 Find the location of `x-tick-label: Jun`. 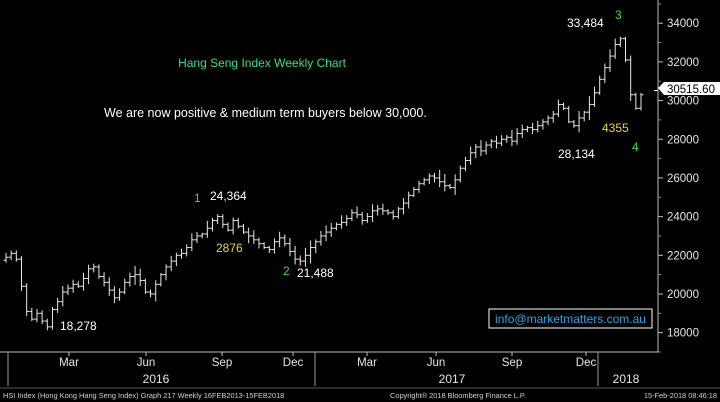

x-tick-label: Jun is located at coordinates (146, 363).